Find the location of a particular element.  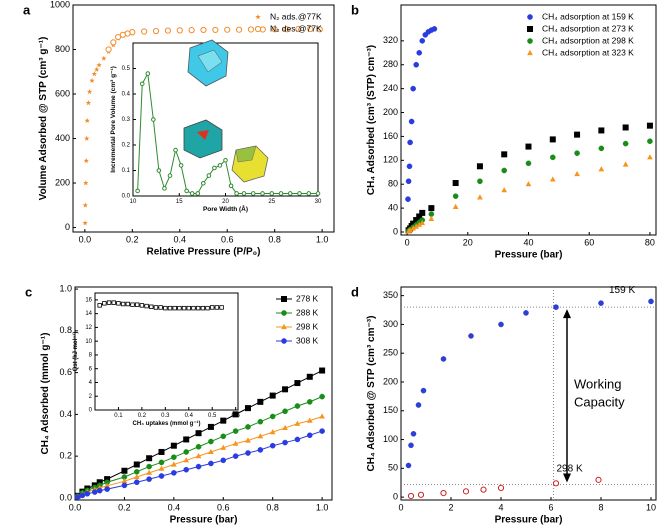

x-tick-label: 80 is located at coordinates (650, 242).